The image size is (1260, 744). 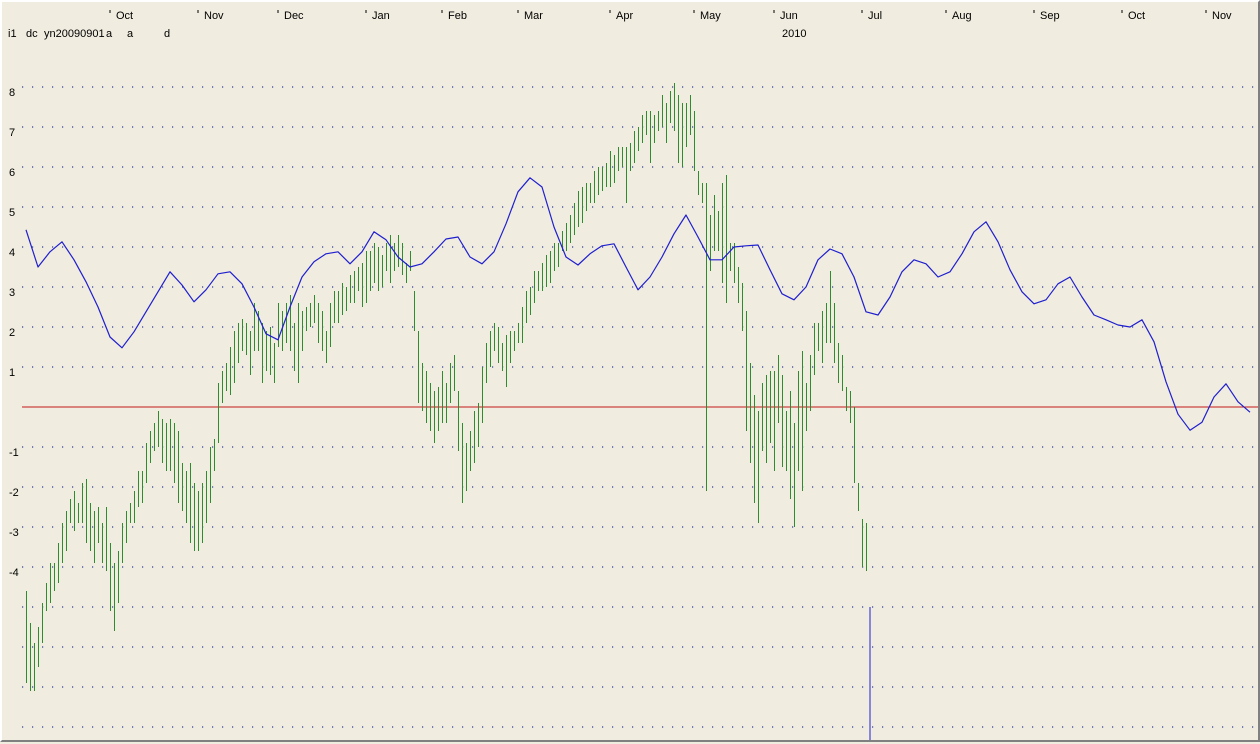 What do you see at coordinates (624, 16) in the screenshot?
I see `x-tick-label: Apr` at bounding box center [624, 16].